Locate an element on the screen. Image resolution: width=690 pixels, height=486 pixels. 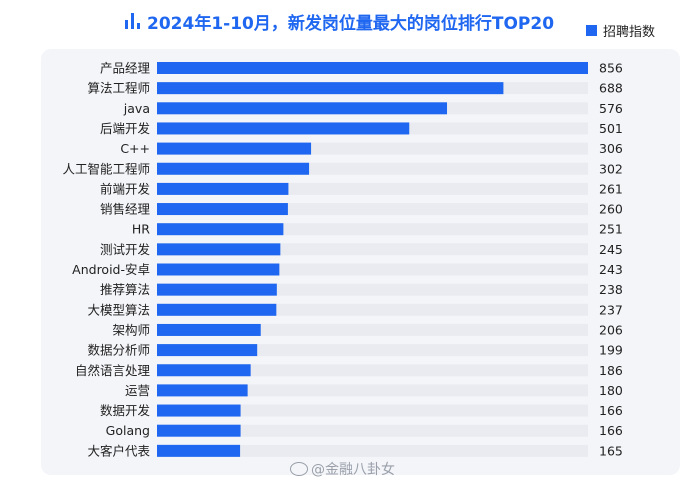
bar-row: java 576 is located at coordinates (373, 108).